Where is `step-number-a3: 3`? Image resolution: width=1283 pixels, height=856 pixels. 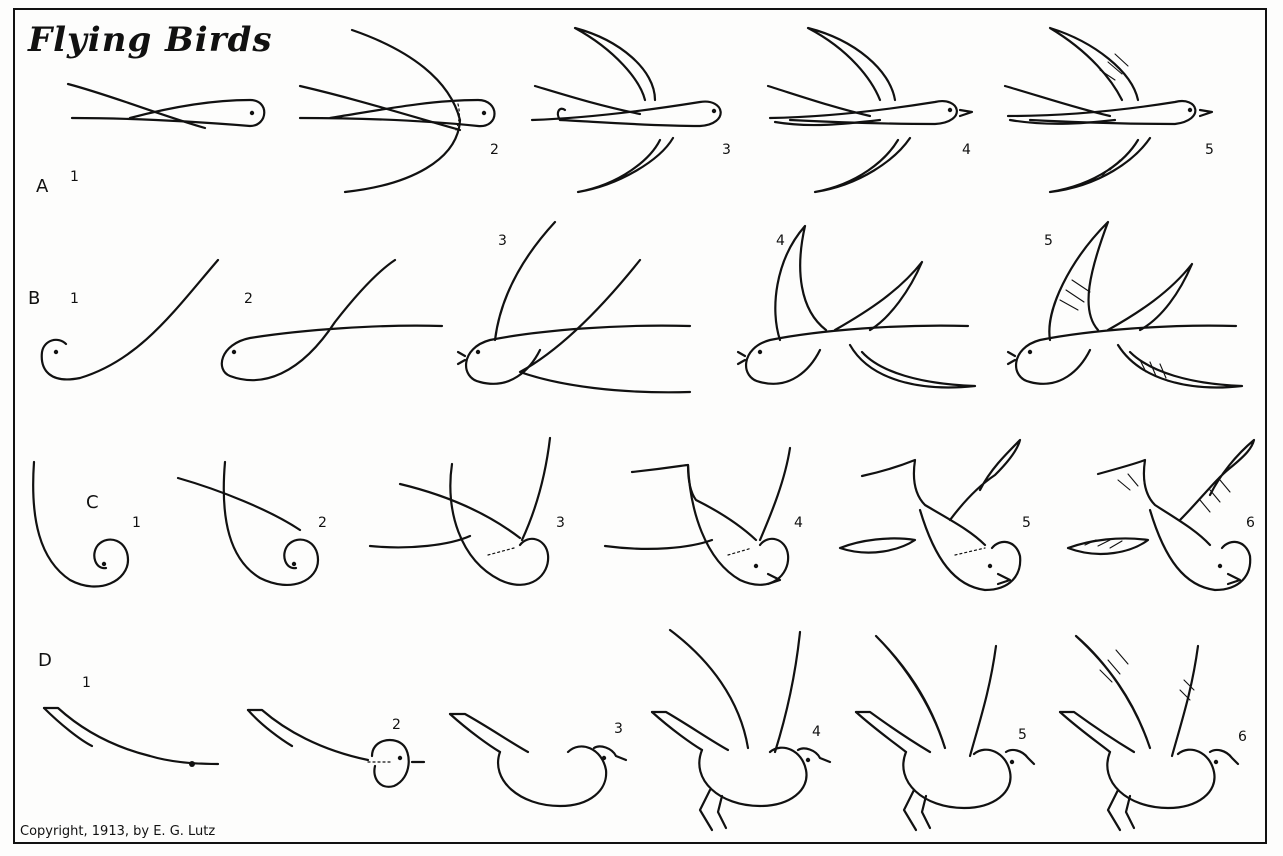 step-number-a3: 3 is located at coordinates (726, 150).